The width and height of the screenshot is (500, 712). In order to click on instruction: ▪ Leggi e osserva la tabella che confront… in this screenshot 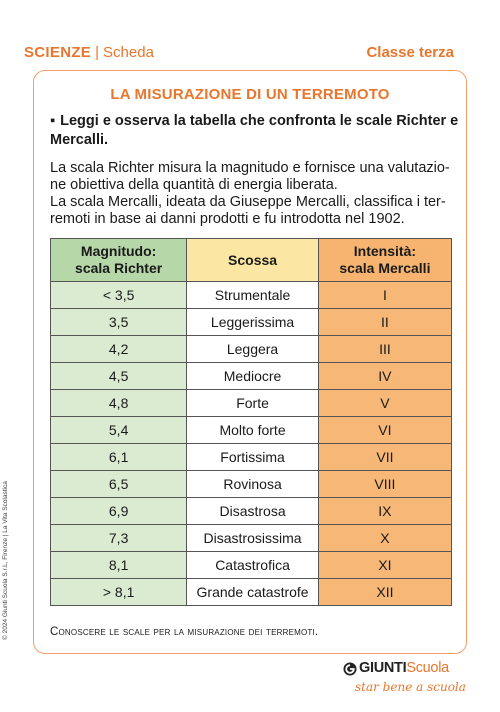, I will do `click(255, 131)`.